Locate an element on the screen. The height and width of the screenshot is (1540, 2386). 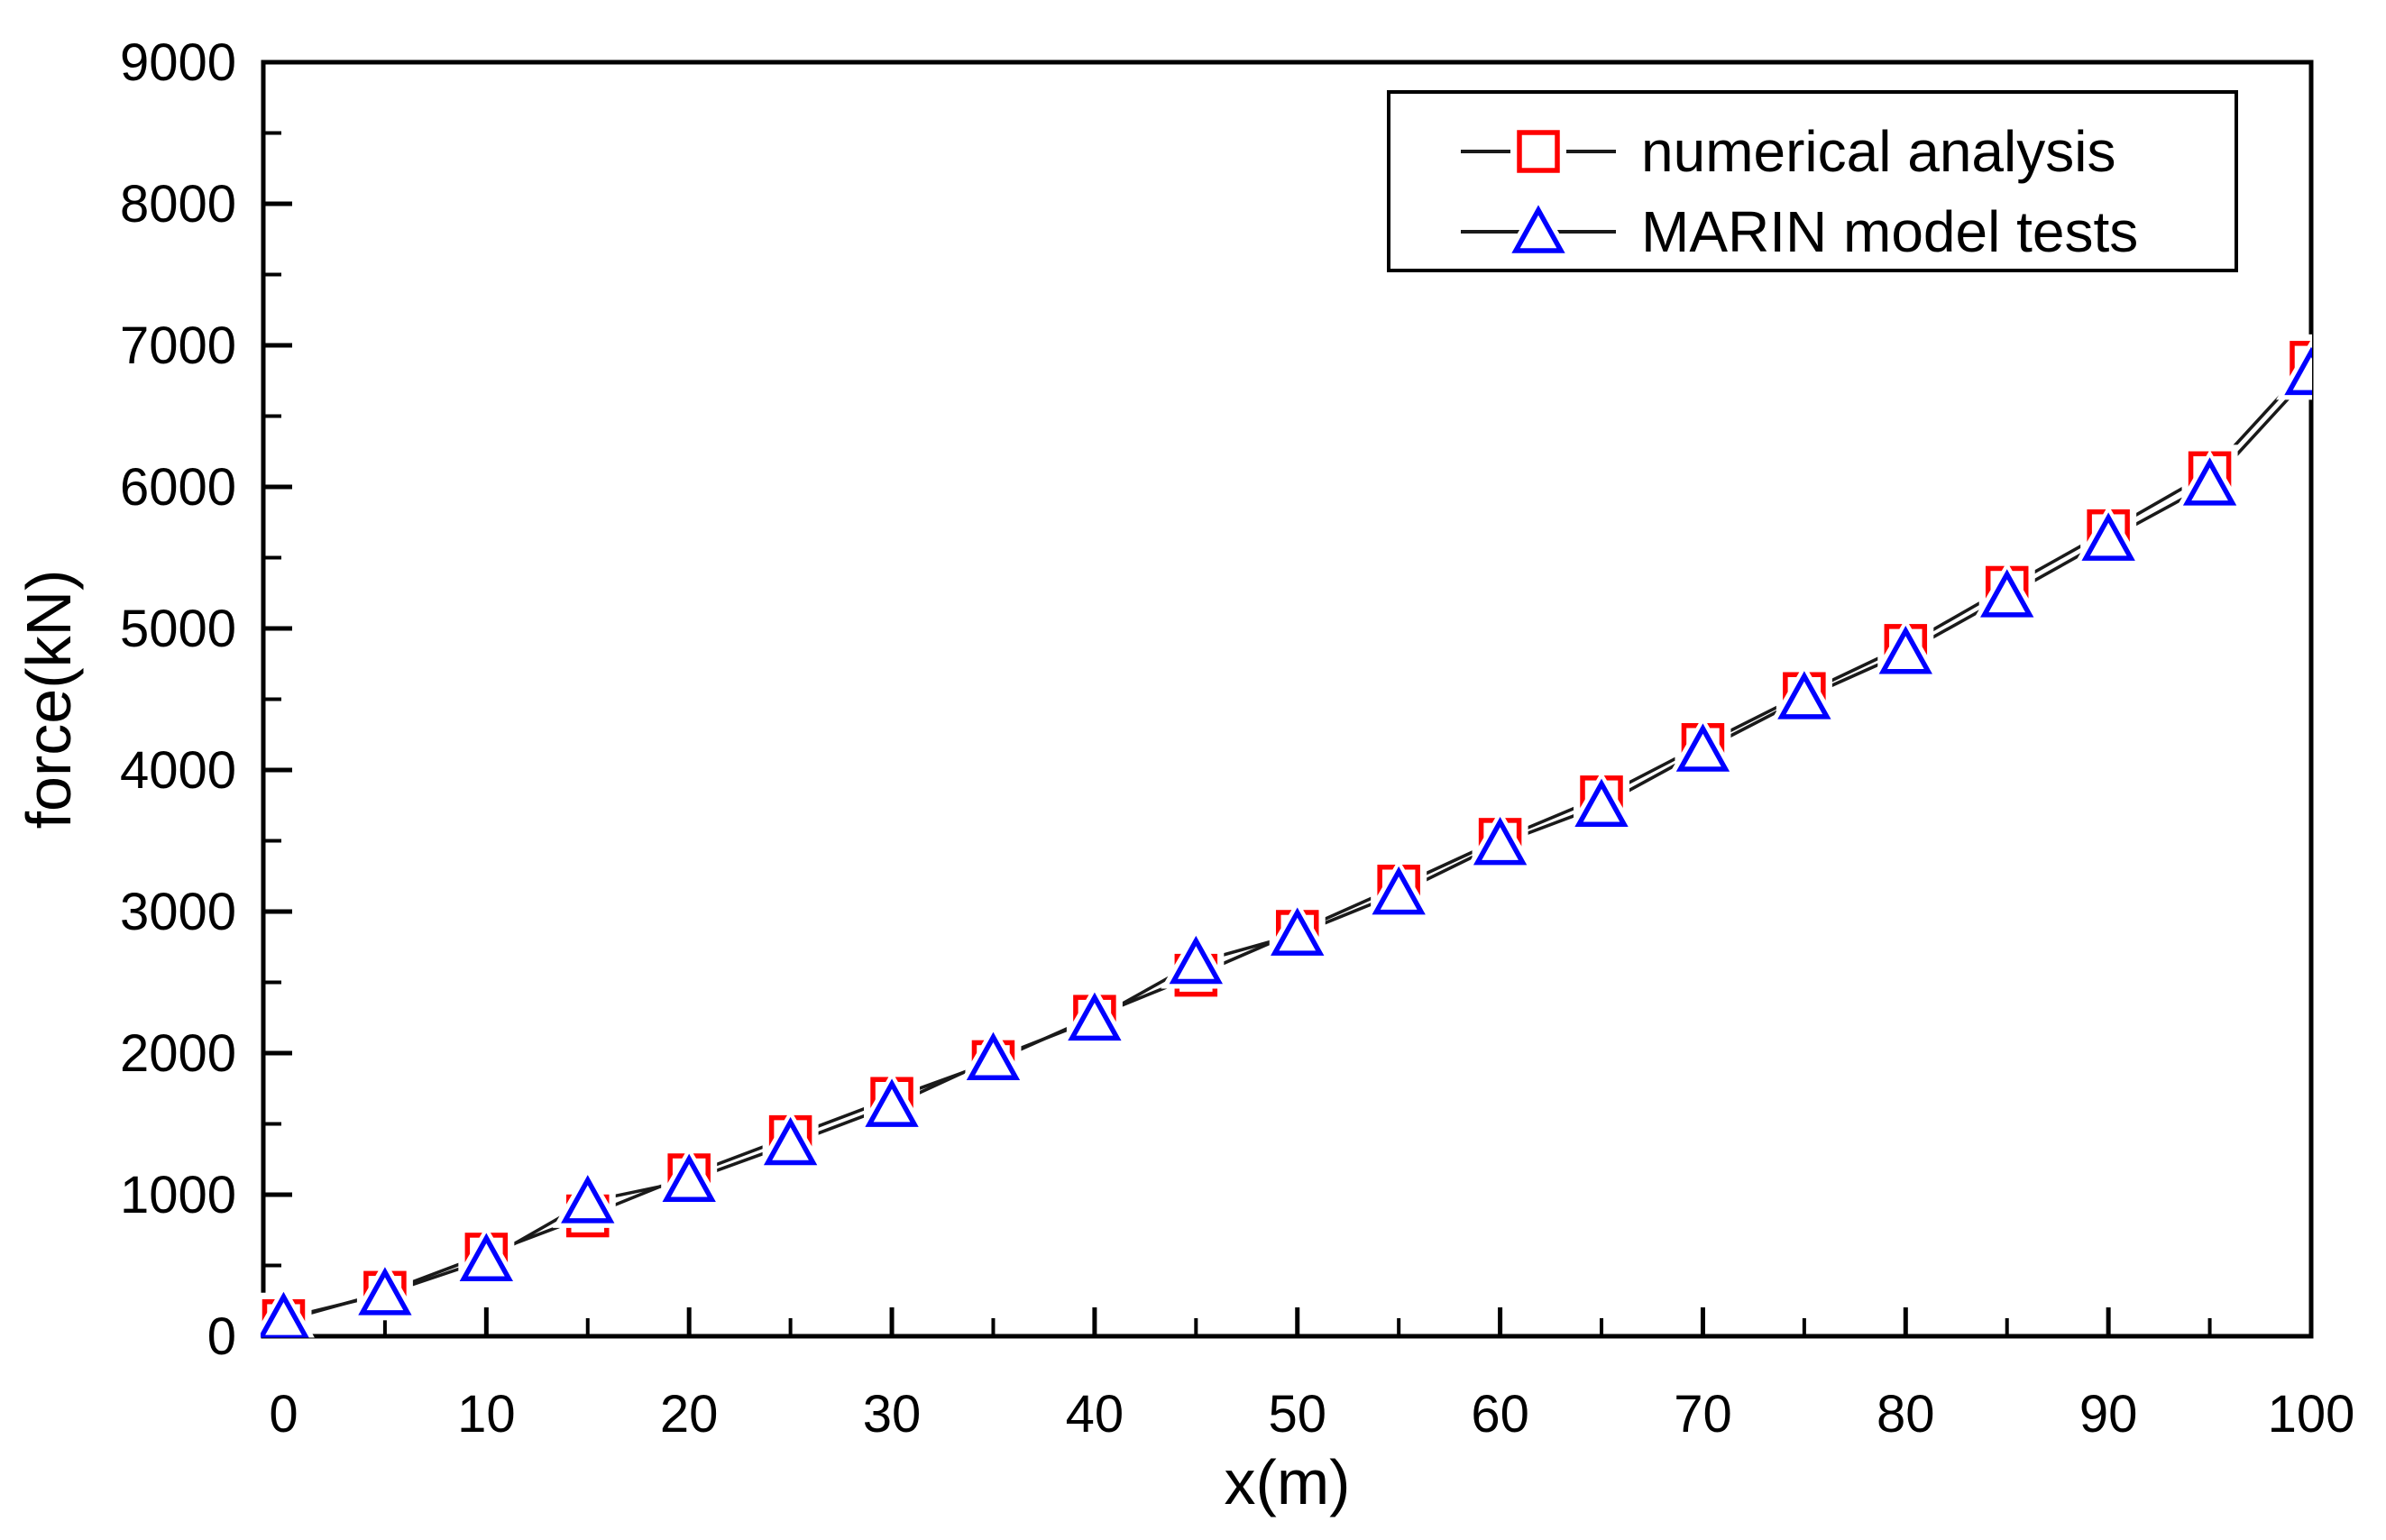
x-tick-label: 40 is located at coordinates (1095, 1414).